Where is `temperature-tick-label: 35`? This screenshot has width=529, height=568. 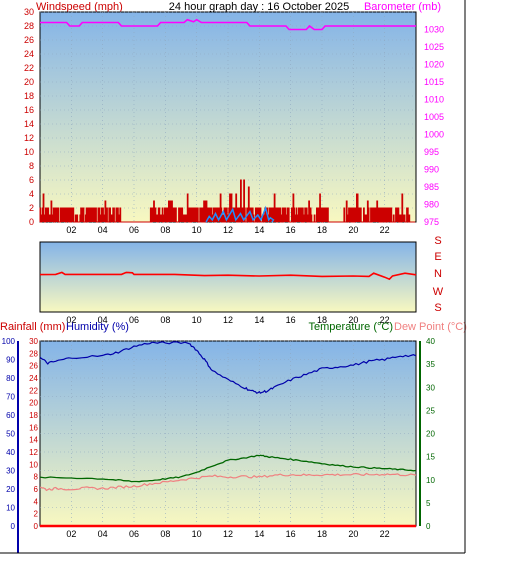 temperature-tick-label: 35 is located at coordinates (430, 364).